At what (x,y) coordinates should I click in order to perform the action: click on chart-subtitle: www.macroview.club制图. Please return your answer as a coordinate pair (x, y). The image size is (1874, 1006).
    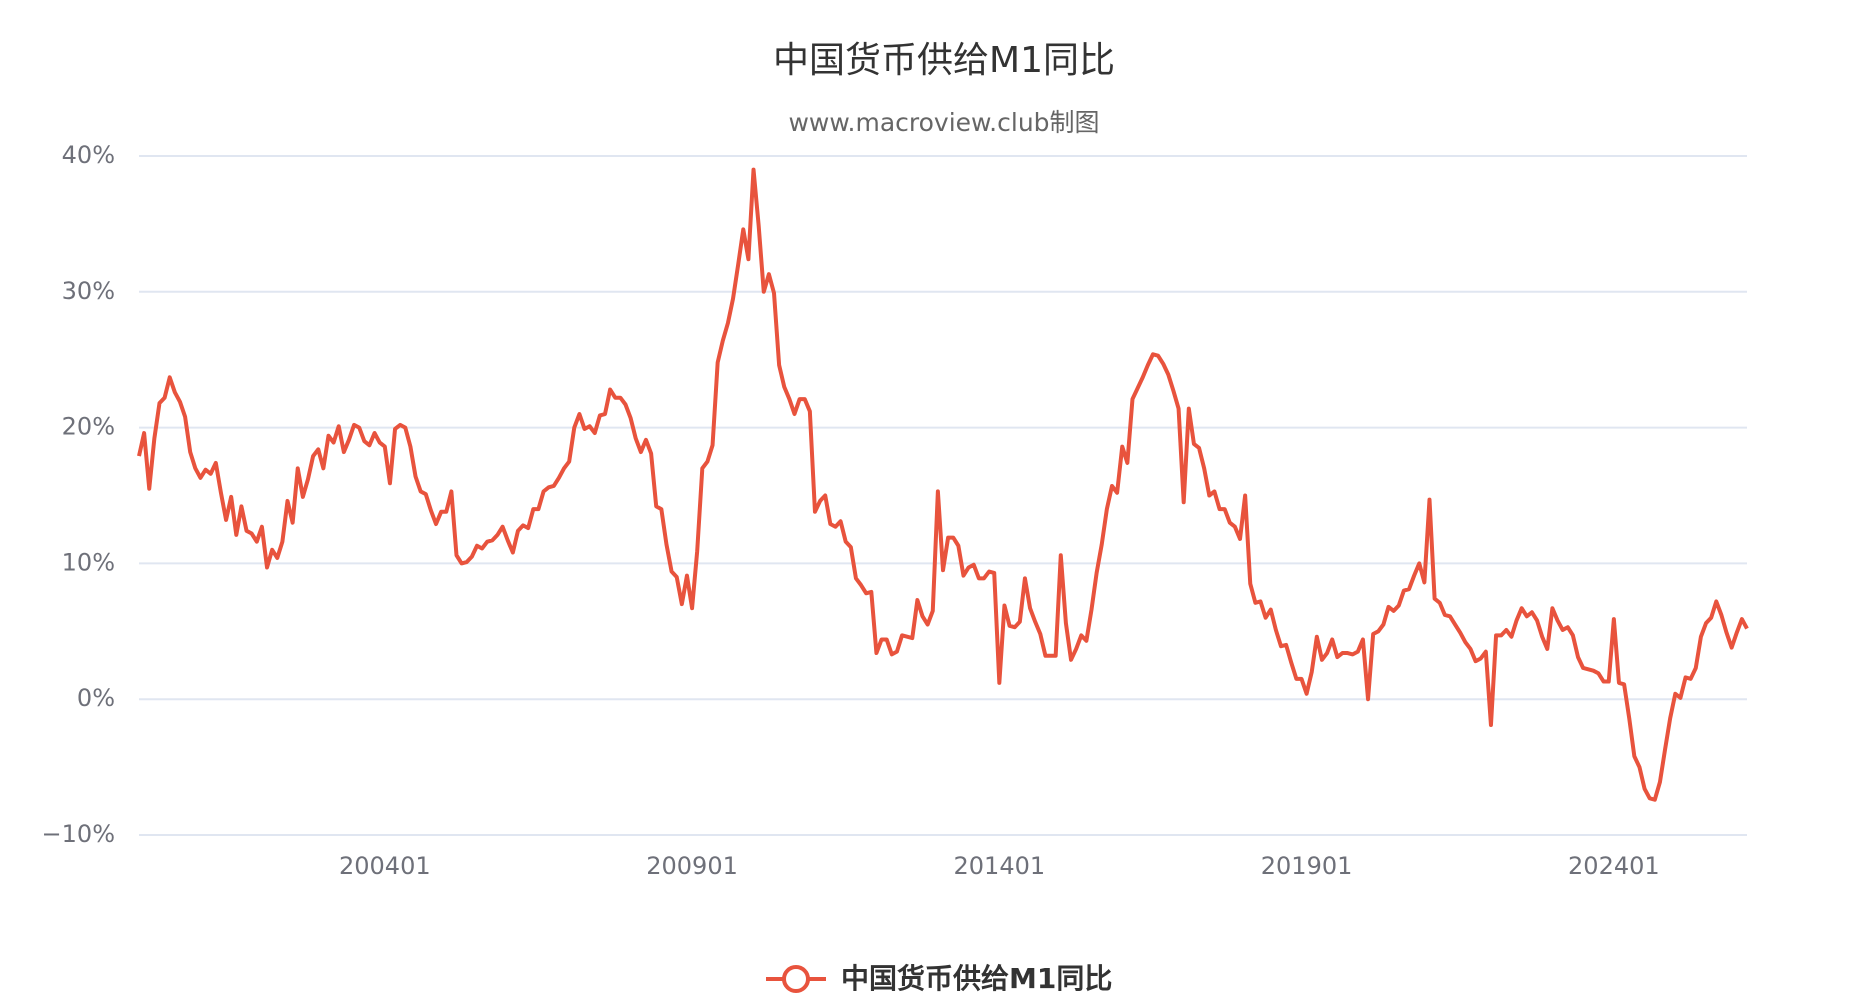
    Looking at the image, I should click on (943, 122).